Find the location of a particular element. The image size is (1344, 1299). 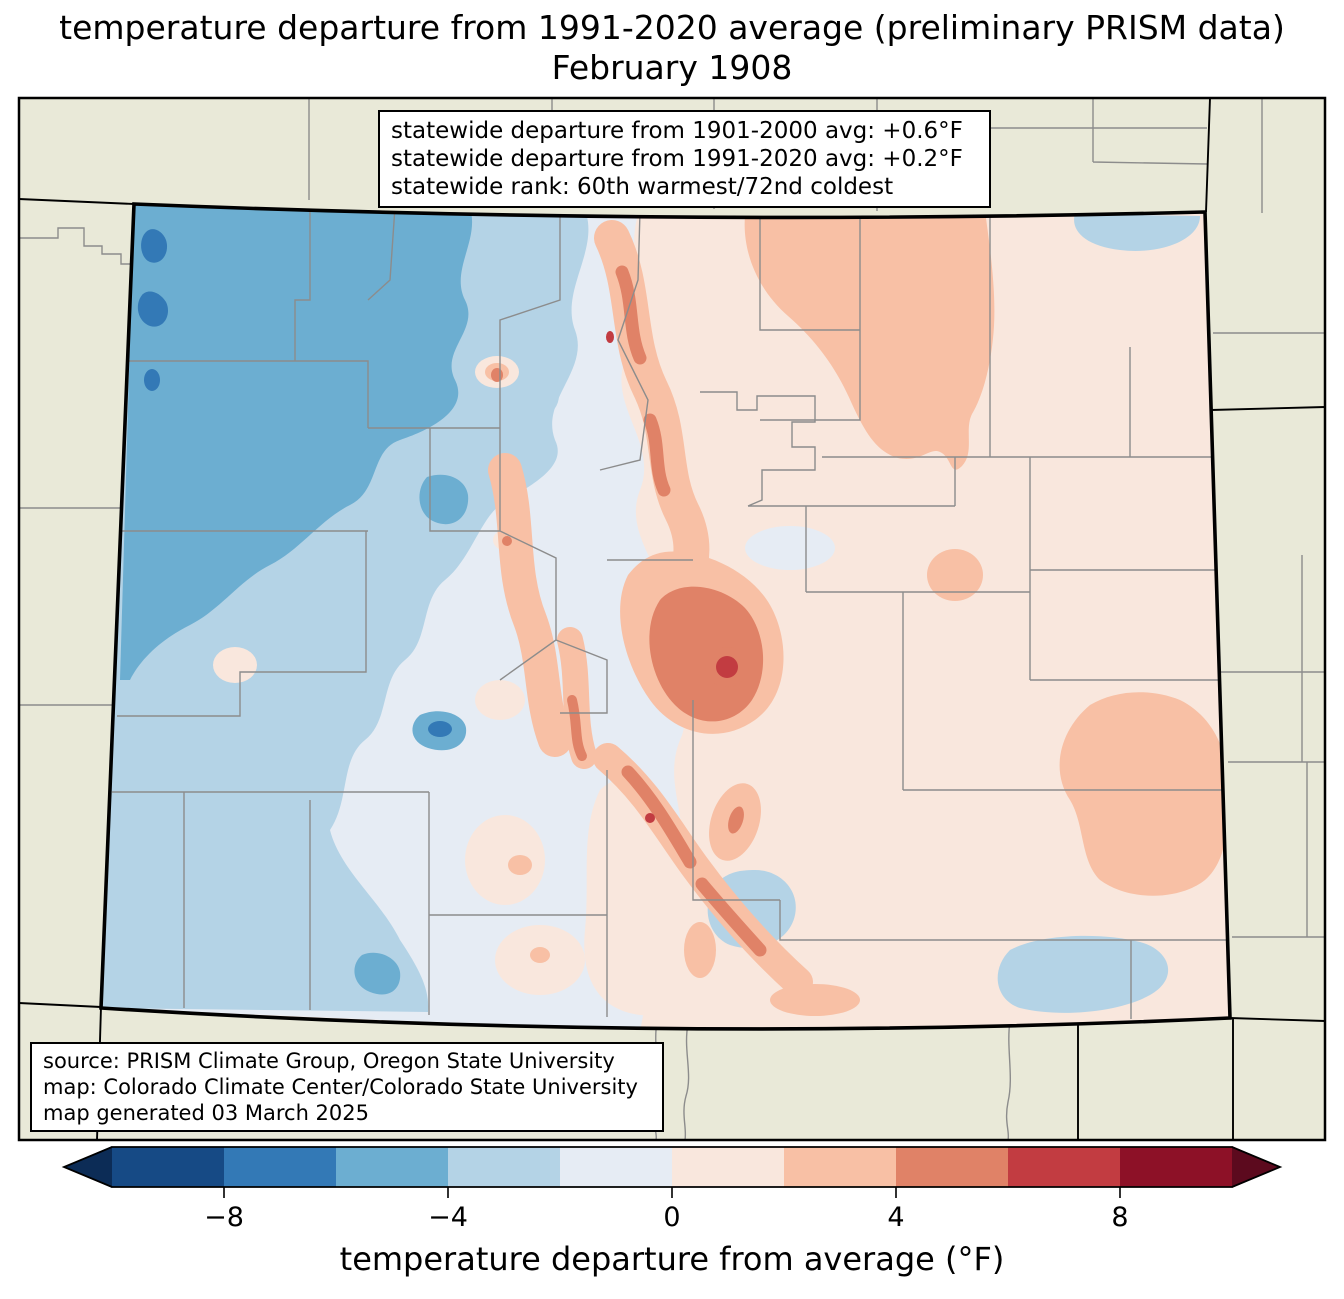

colorbar-tick-marks is located at coordinates (672, 1192).